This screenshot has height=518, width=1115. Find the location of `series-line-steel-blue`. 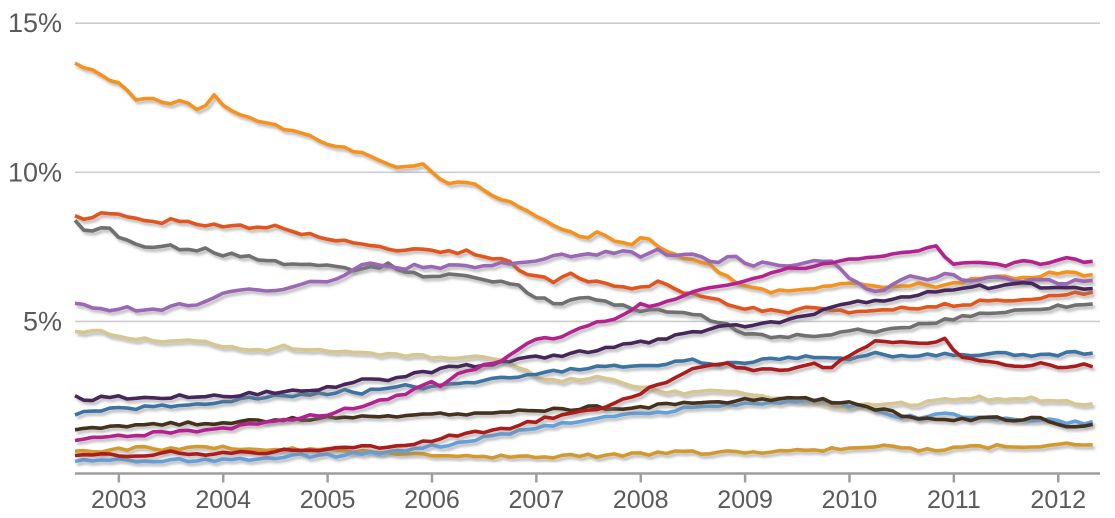

series-line-steel-blue is located at coordinates (583, 383).